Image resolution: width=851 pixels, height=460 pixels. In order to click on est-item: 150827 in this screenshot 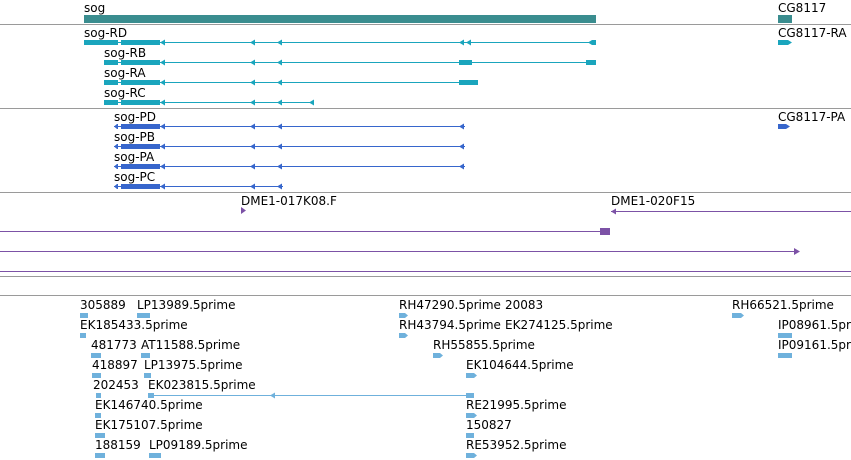, I will do `click(489, 428)`.